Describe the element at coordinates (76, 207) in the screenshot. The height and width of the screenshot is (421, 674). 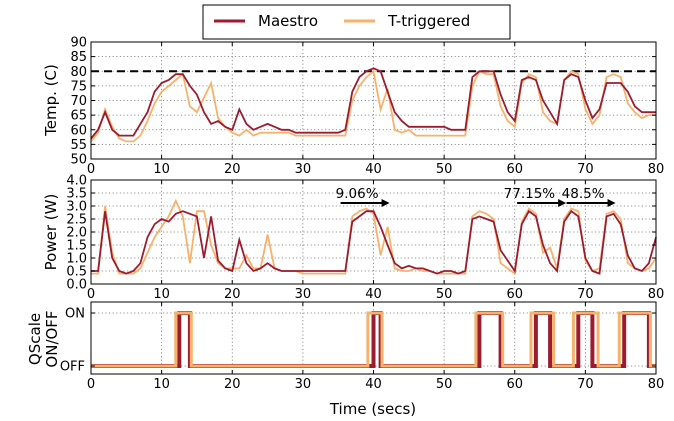
I see `y-tick-label: 3.0` at that location.